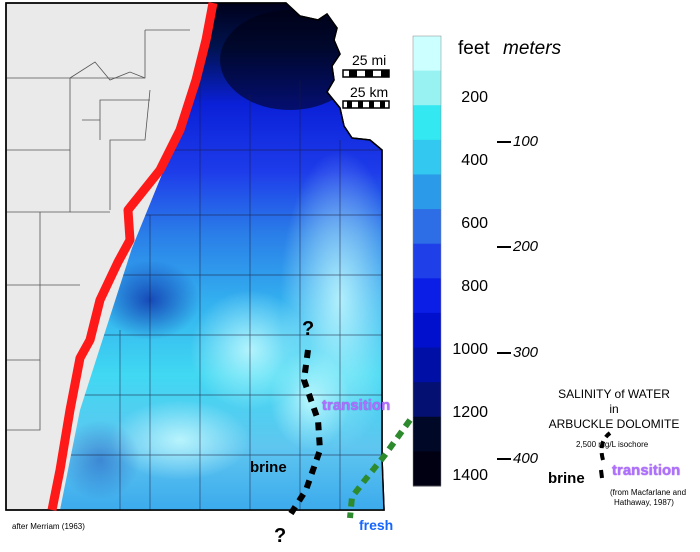 The image size is (700, 552). What do you see at coordinates (532, 48) in the screenshot?
I see `legend-meters-title: meters` at bounding box center [532, 48].